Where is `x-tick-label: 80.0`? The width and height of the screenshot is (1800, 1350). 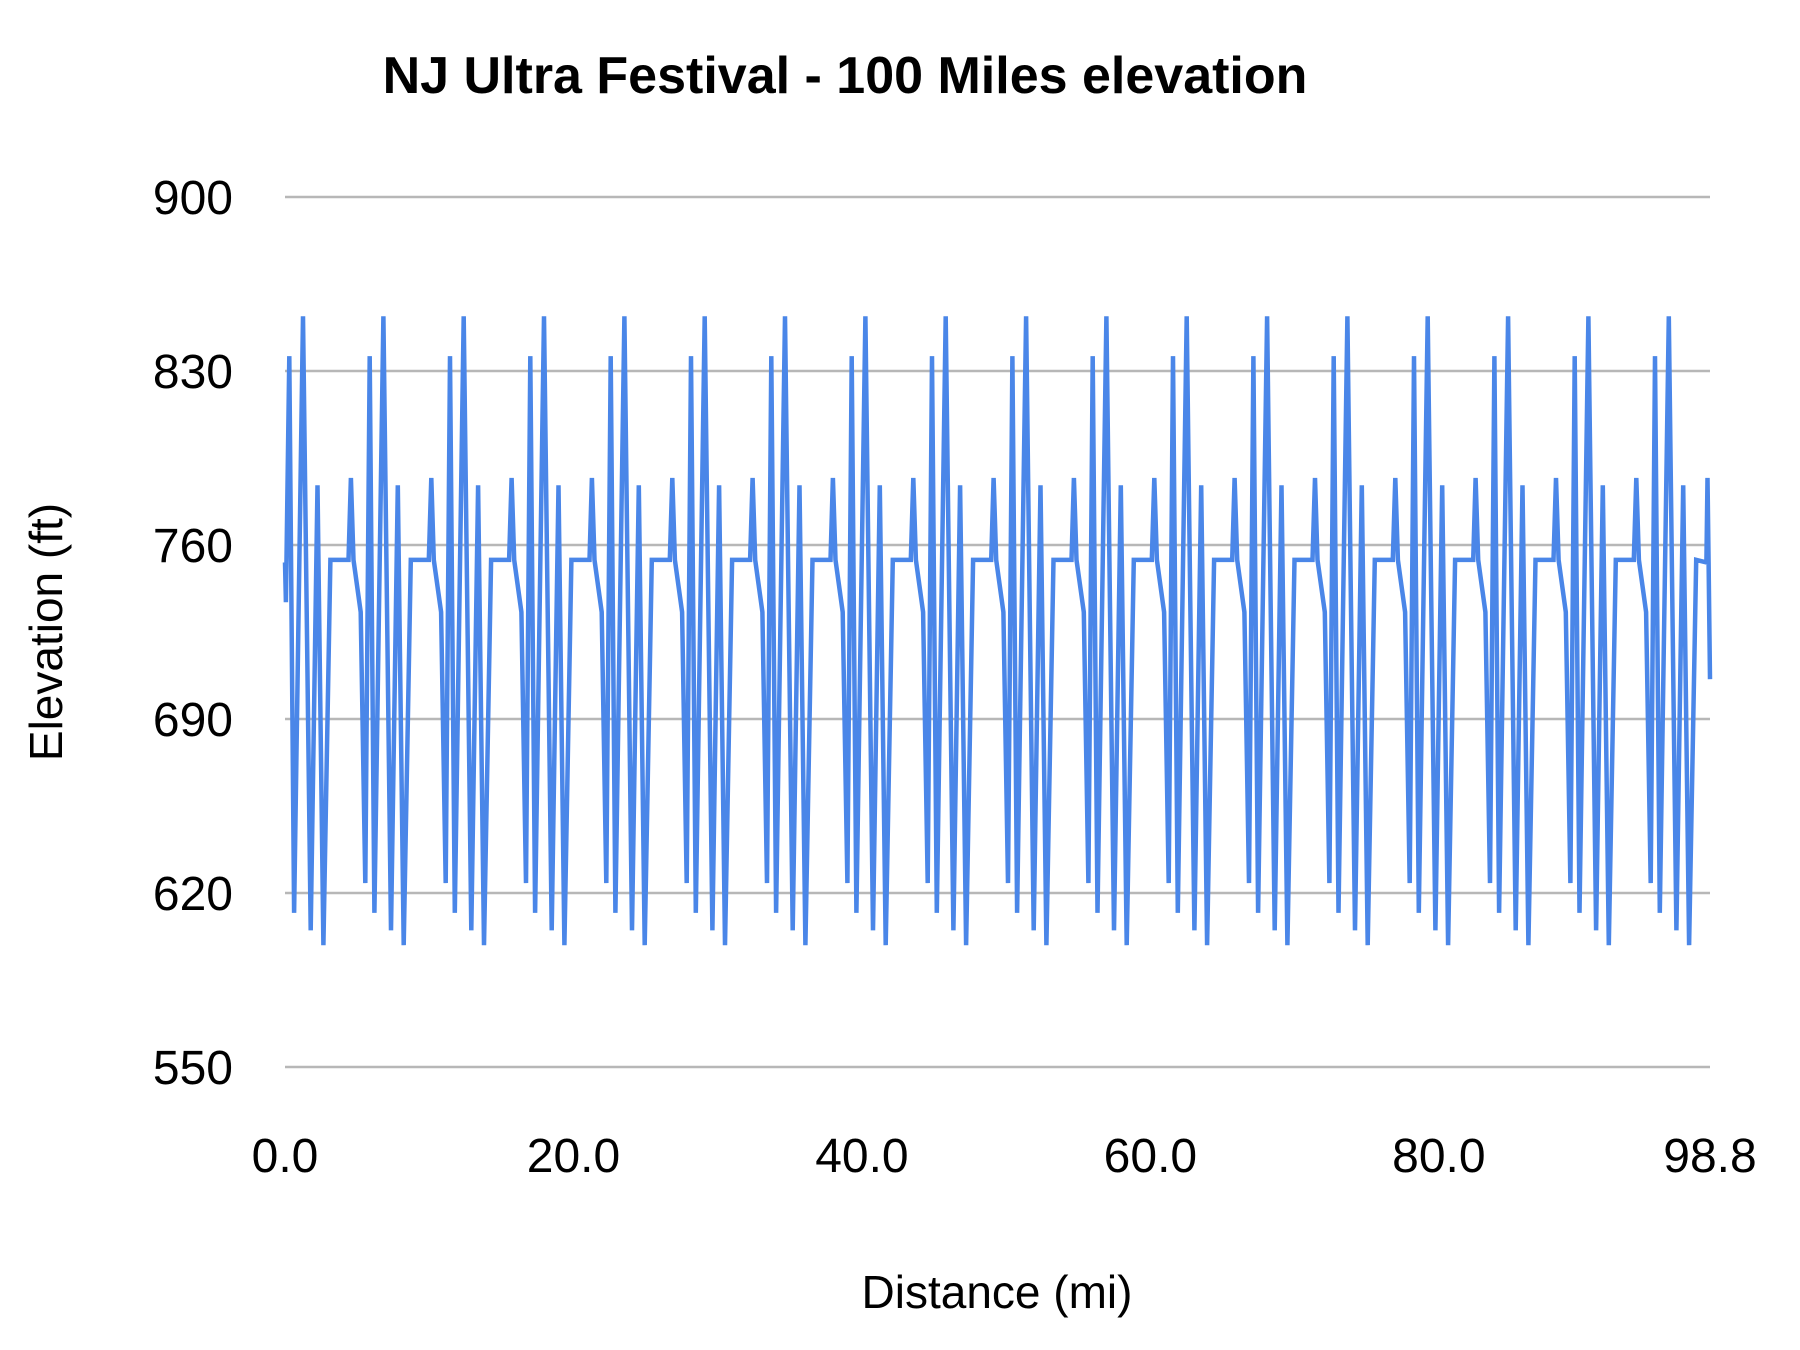 x-tick-label: 80.0 is located at coordinates (1438, 1156).